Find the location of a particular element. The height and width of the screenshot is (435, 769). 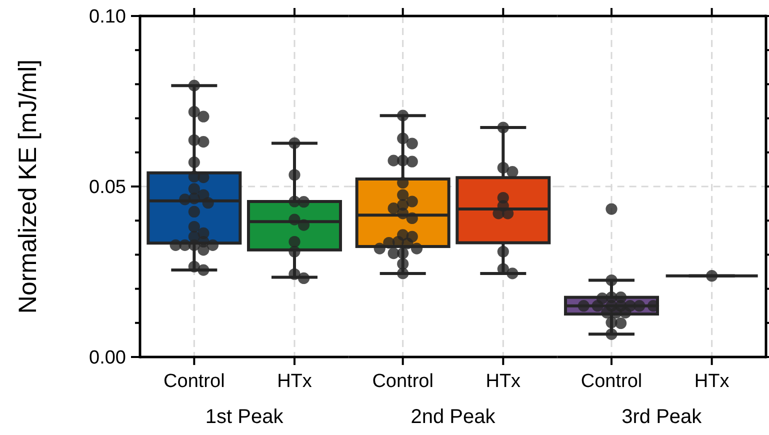

y-tick-label: 0.05 is located at coordinates (107, 187).